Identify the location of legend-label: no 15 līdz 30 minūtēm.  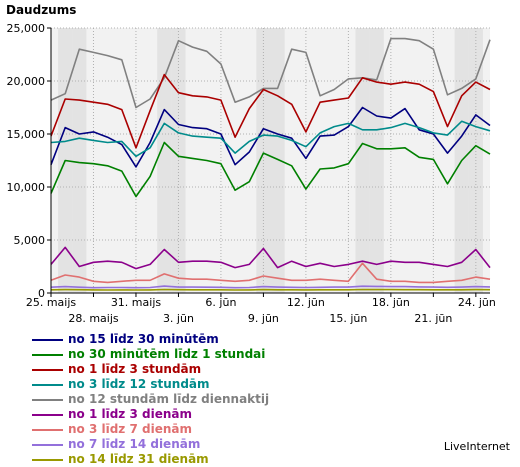
(143, 339).